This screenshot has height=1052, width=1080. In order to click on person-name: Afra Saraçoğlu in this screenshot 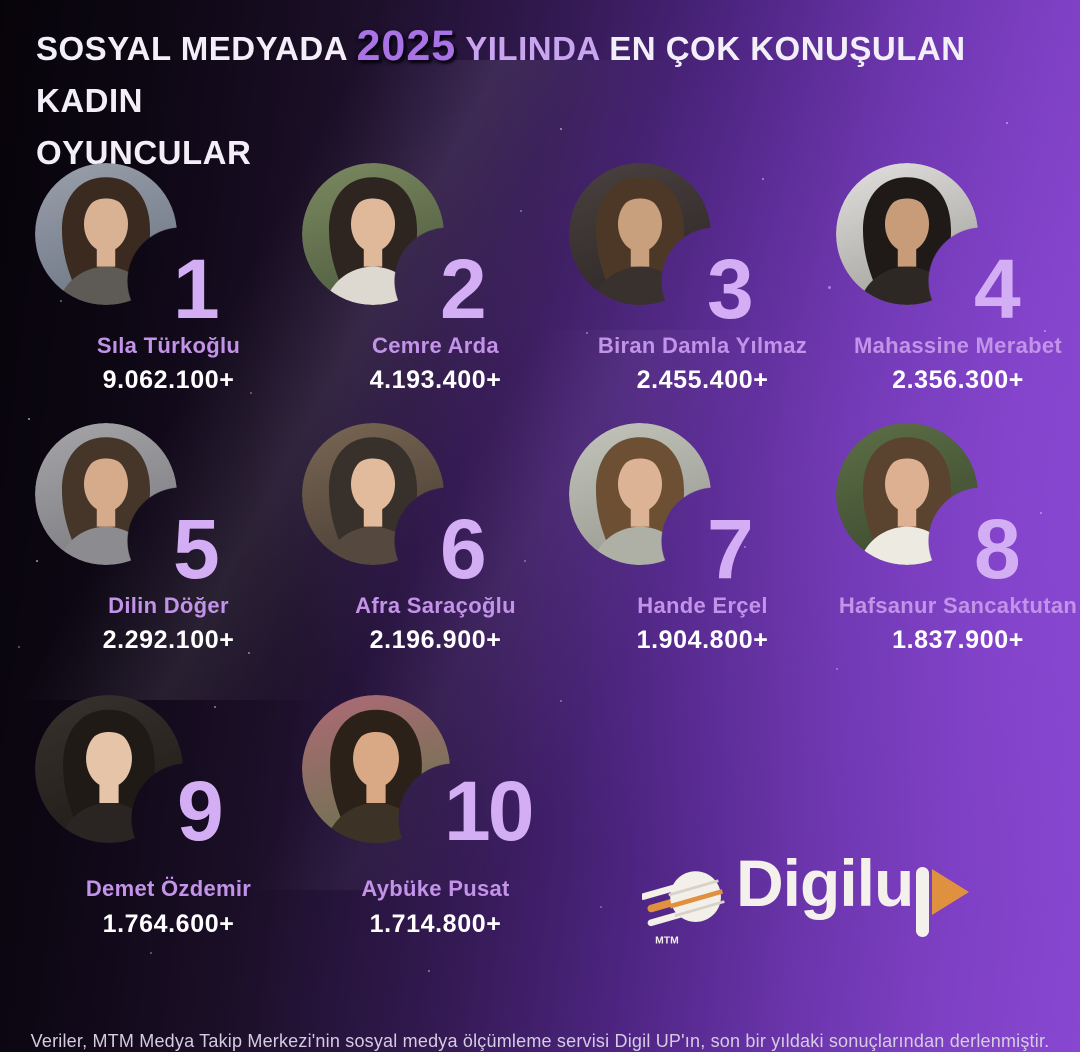, I will do `click(435, 605)`.